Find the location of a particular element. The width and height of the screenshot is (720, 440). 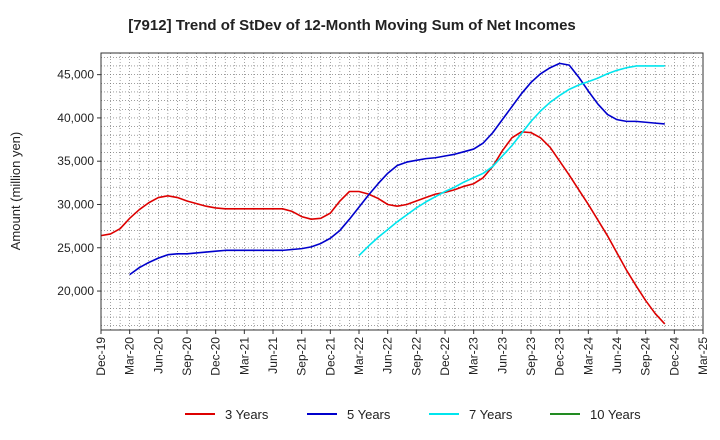

x-tick-label: Mar-20 is located at coordinates (130, 356).